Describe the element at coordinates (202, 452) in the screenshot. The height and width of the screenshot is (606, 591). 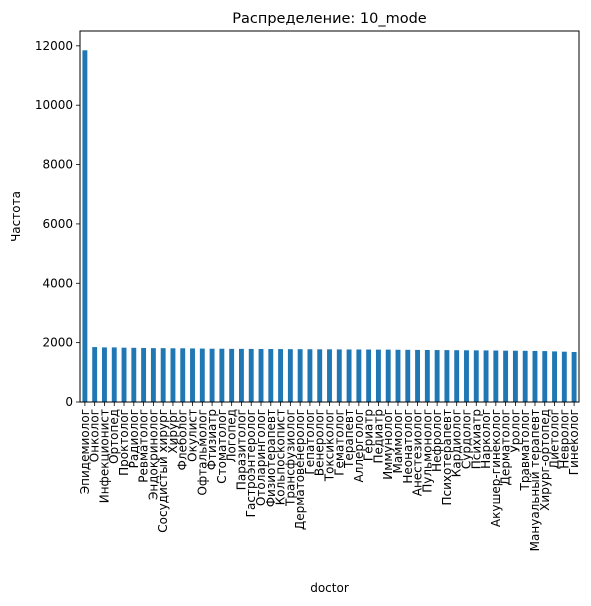
I see `x-tick-label: Офтальмолог` at that location.